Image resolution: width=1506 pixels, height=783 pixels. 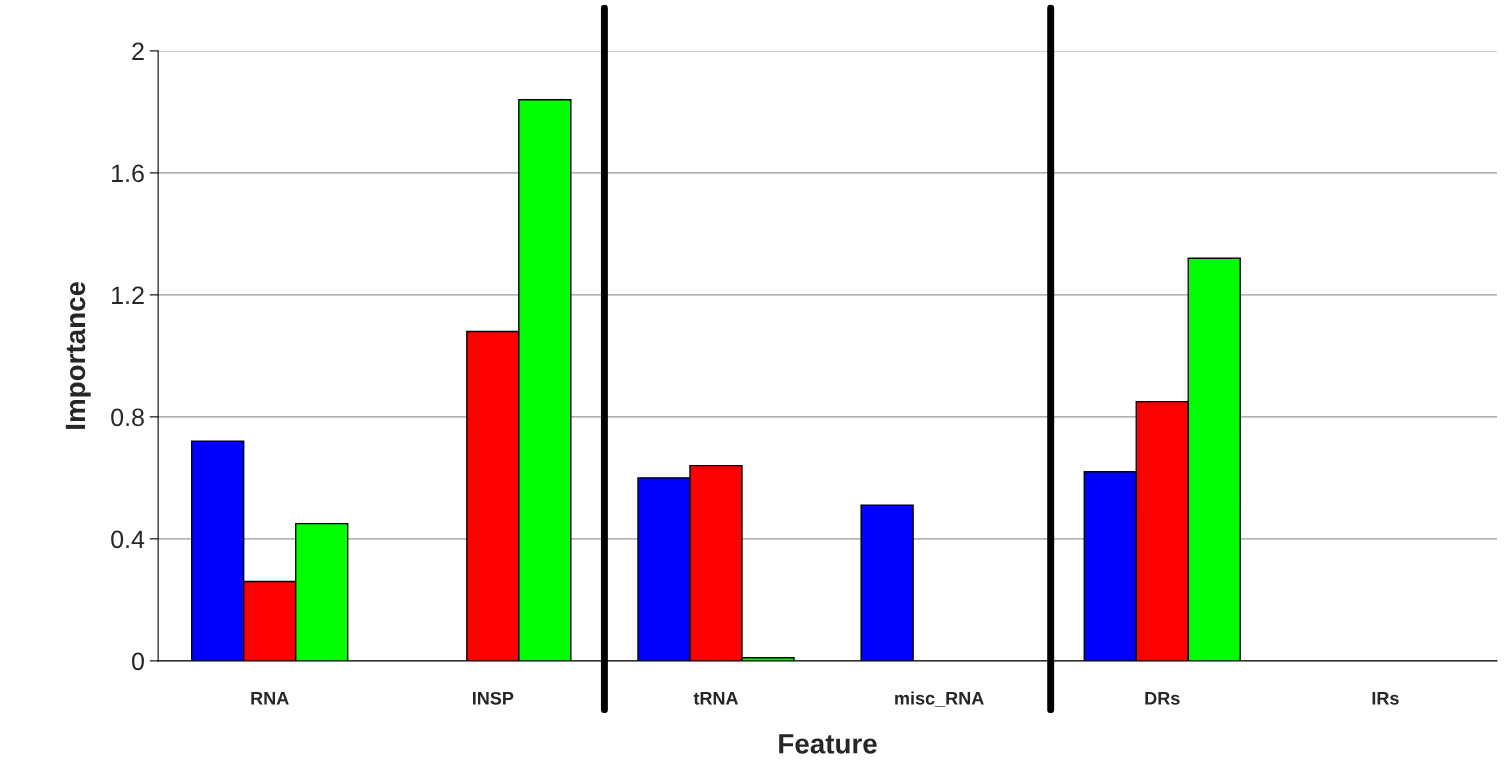 I want to click on y-tick-label: 1.6, so click(x=128, y=173).